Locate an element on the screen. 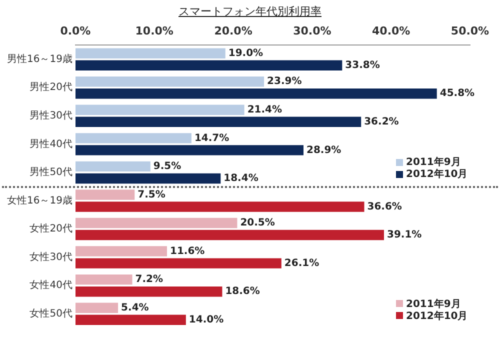  y-tick-label: 男性50代 is located at coordinates (51, 172).